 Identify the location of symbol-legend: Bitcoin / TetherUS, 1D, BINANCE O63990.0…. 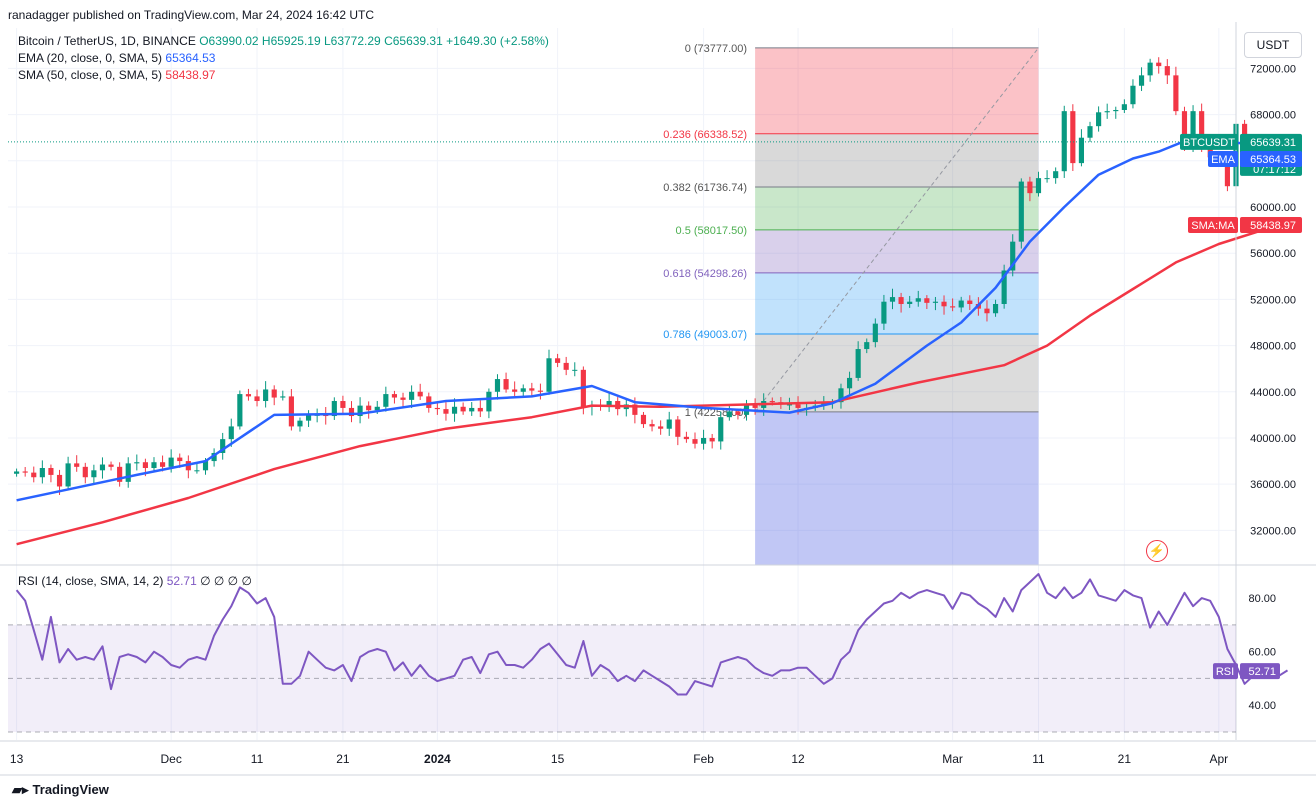
(283, 41).